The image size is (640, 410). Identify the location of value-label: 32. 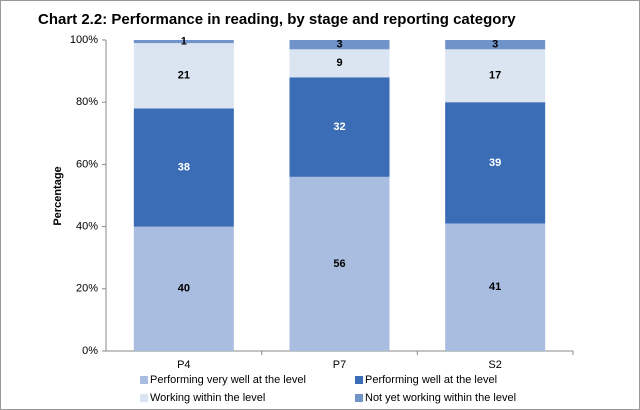
(339, 127).